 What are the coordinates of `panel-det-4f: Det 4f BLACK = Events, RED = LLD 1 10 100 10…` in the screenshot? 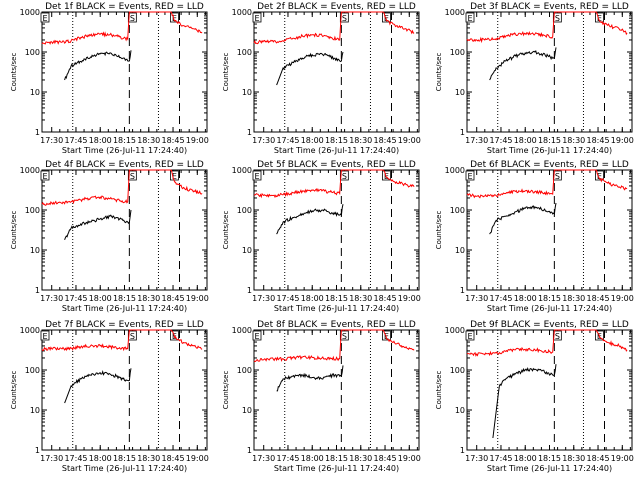 It's located at (109, 236).